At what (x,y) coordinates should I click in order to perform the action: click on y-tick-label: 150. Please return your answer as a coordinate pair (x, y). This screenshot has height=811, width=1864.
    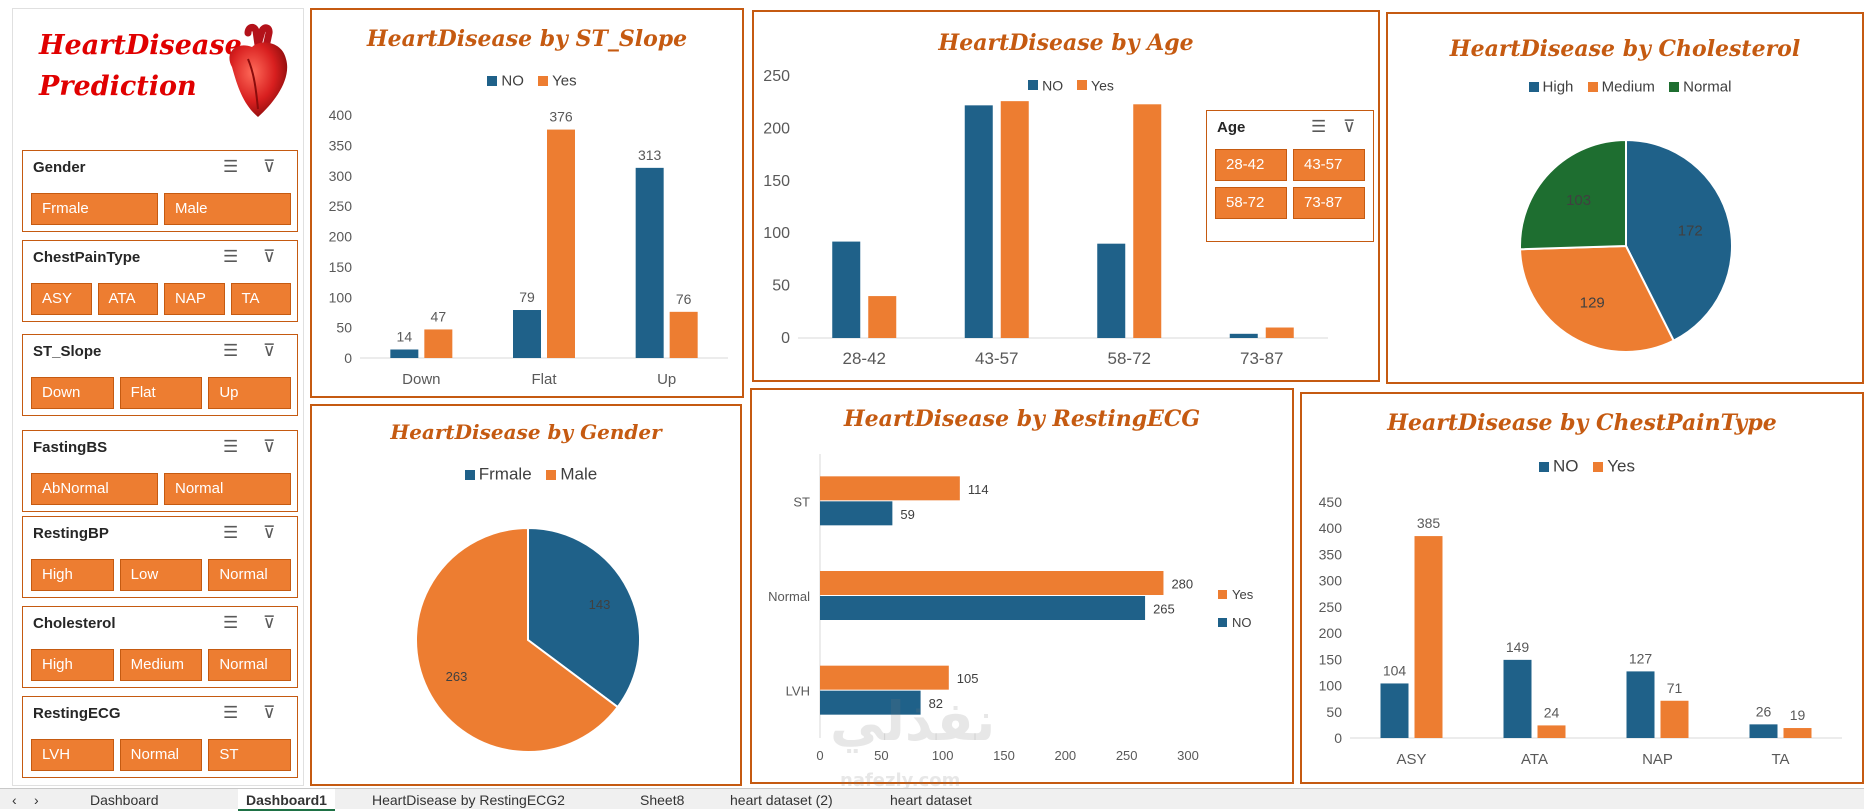
    Looking at the image, I should click on (1331, 659).